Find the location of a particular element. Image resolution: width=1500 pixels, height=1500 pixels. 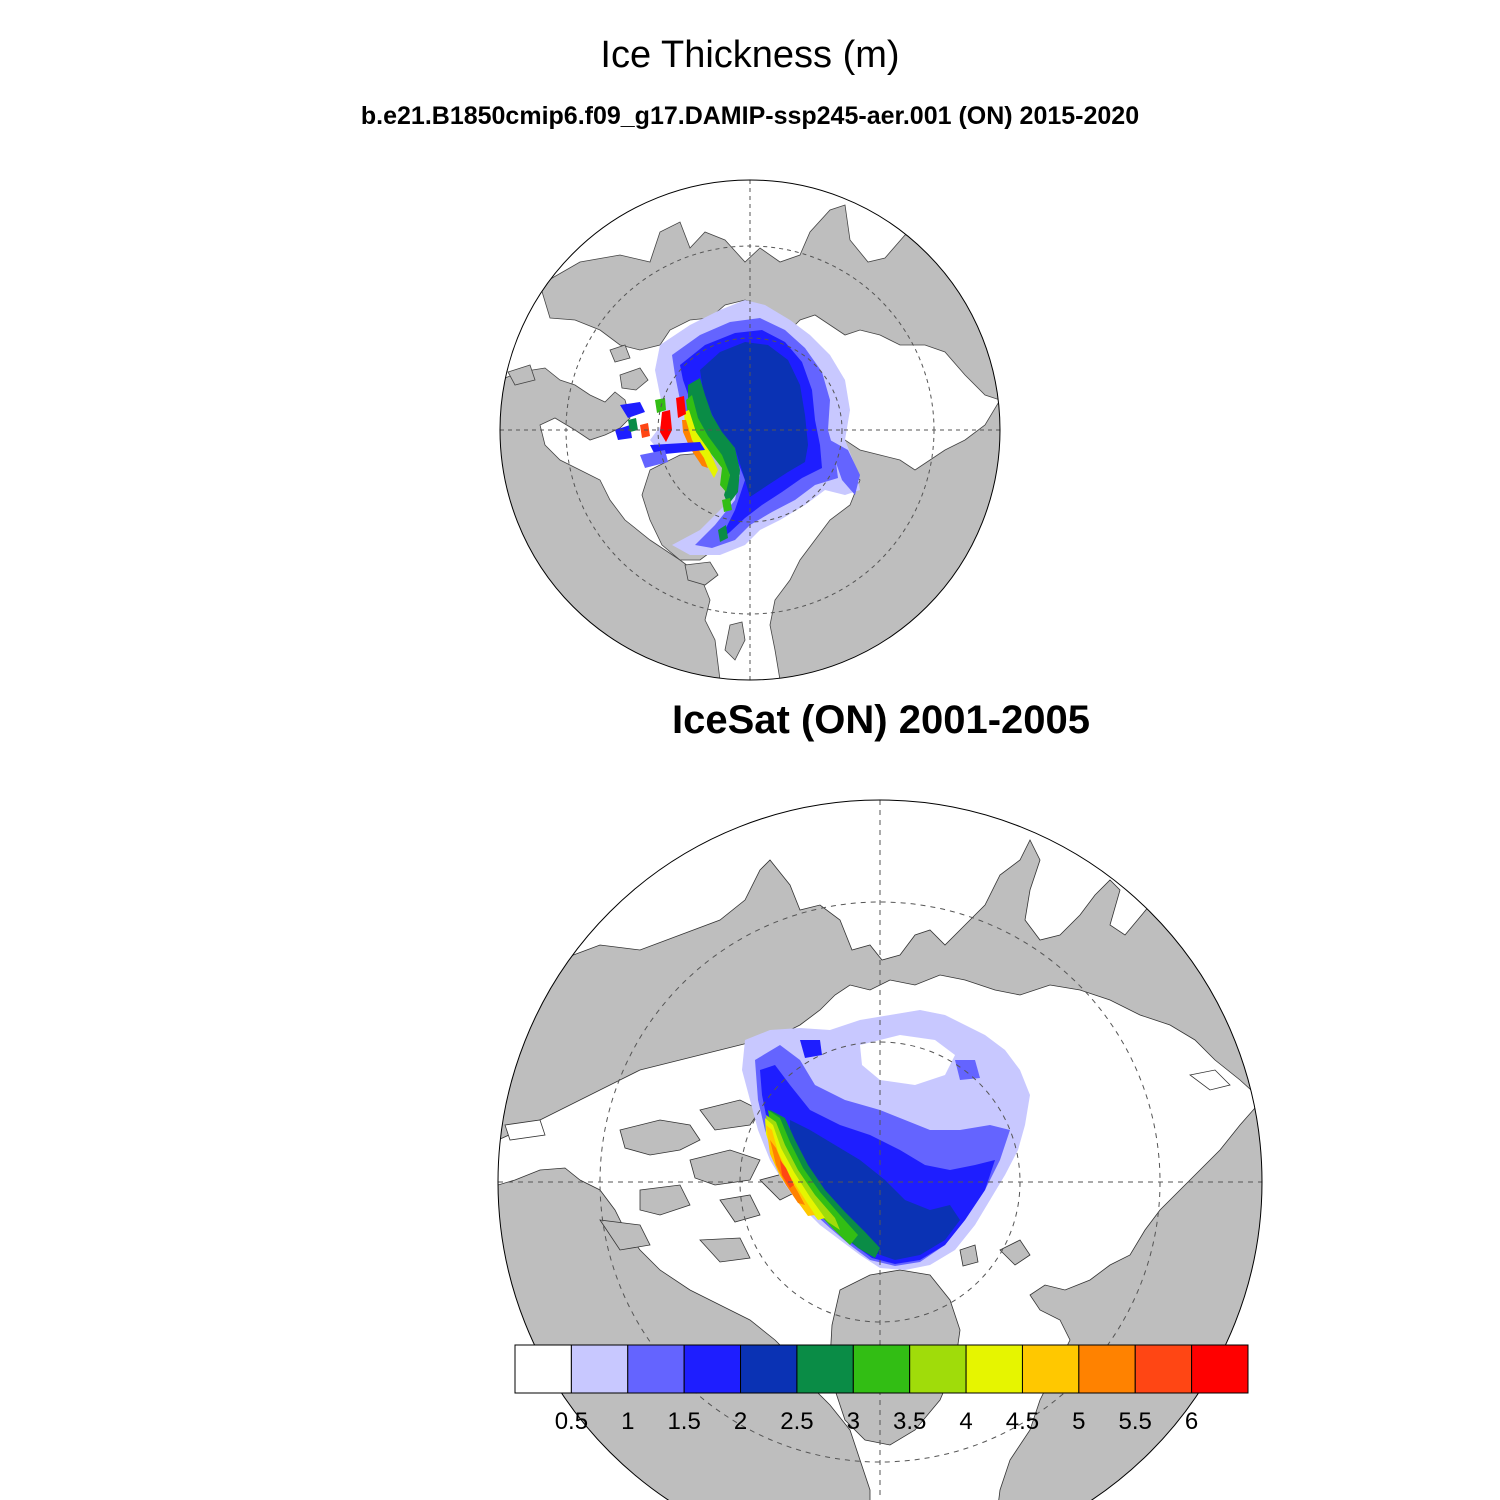

colorbar-label: 5.5 is located at coordinates (1135, 1421).